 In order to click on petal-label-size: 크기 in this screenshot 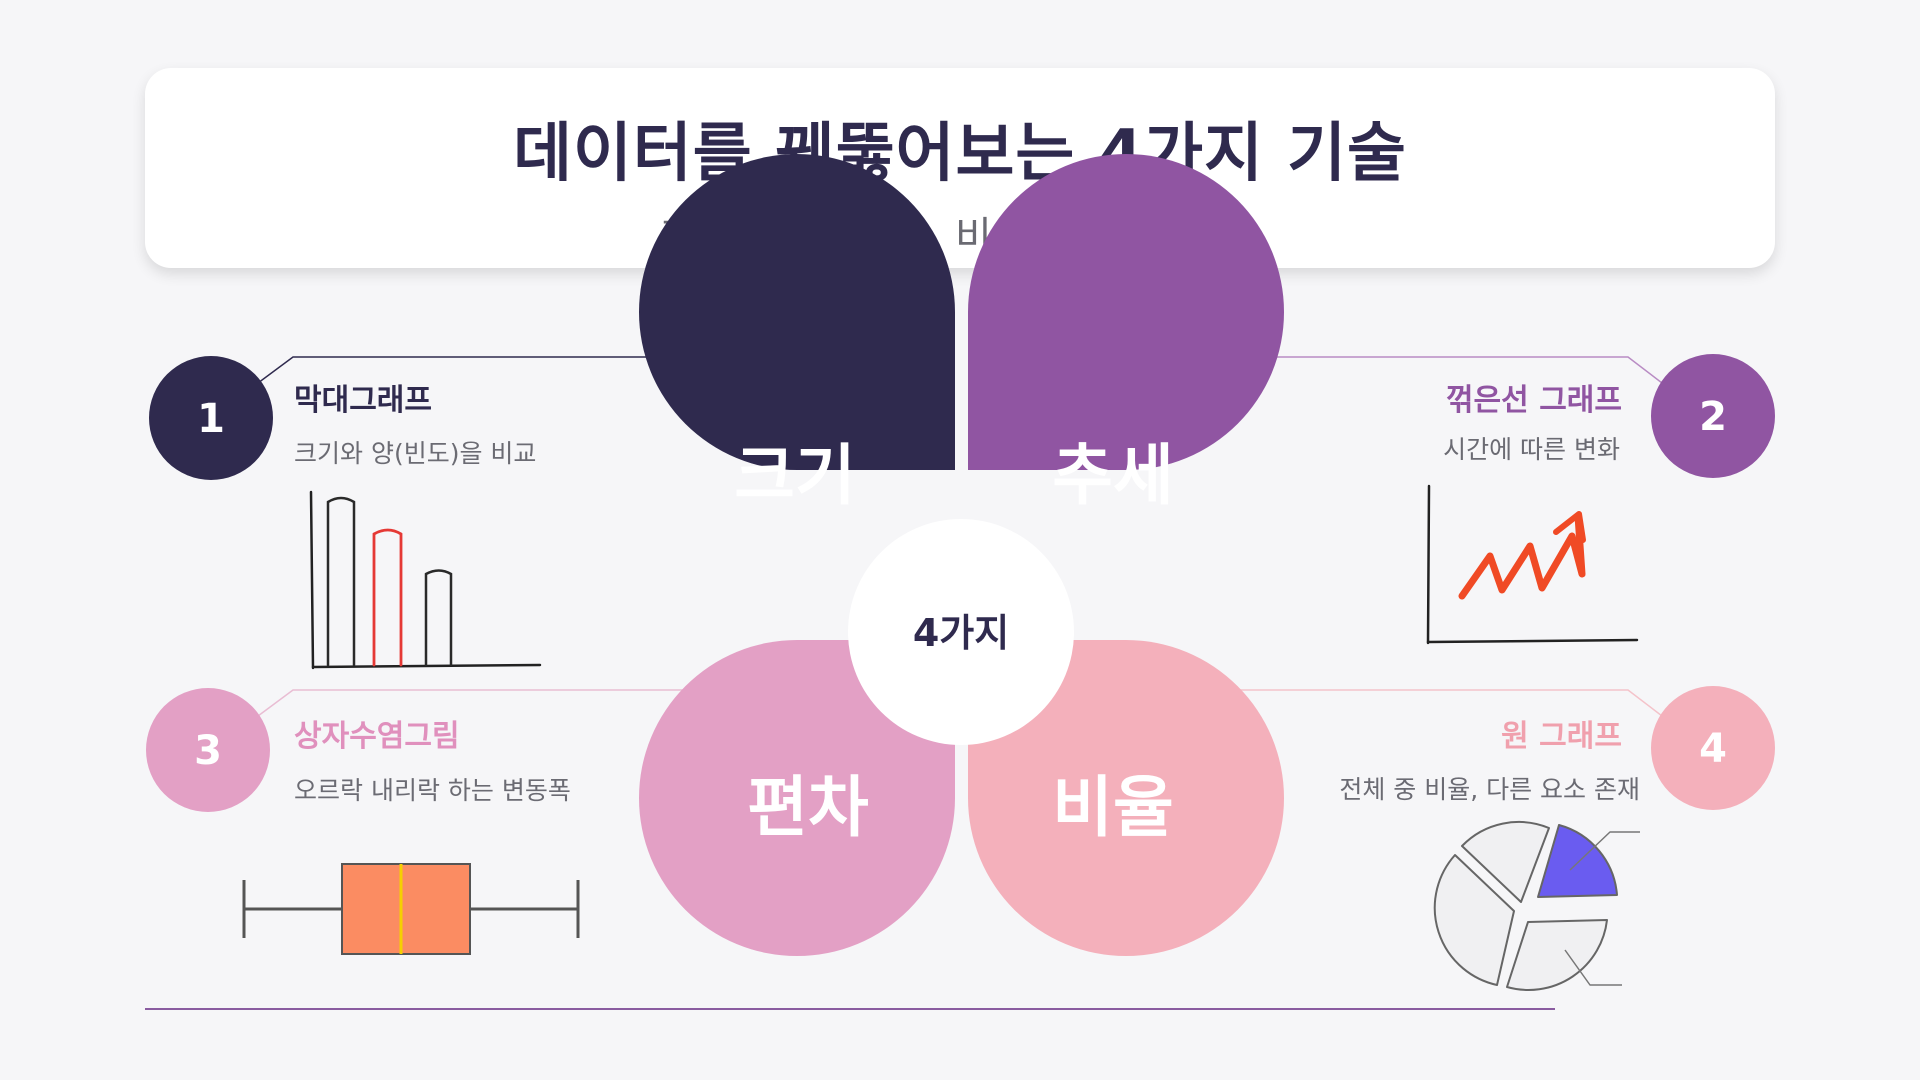, I will do `click(794, 475)`.